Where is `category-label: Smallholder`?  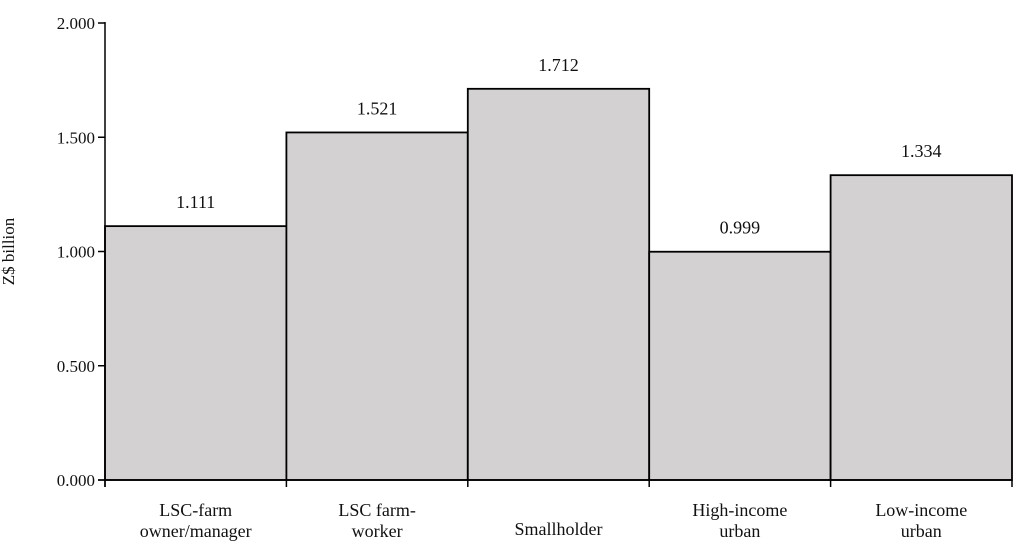
category-label: Smallholder is located at coordinates (559, 529).